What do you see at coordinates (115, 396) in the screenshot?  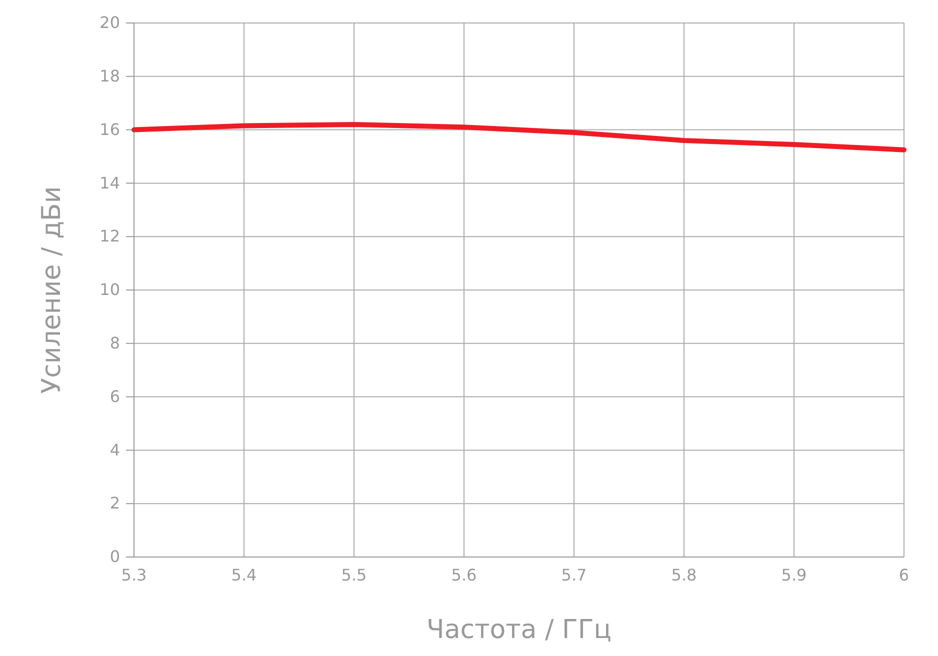 I see `y-tick-label: 6` at bounding box center [115, 396].